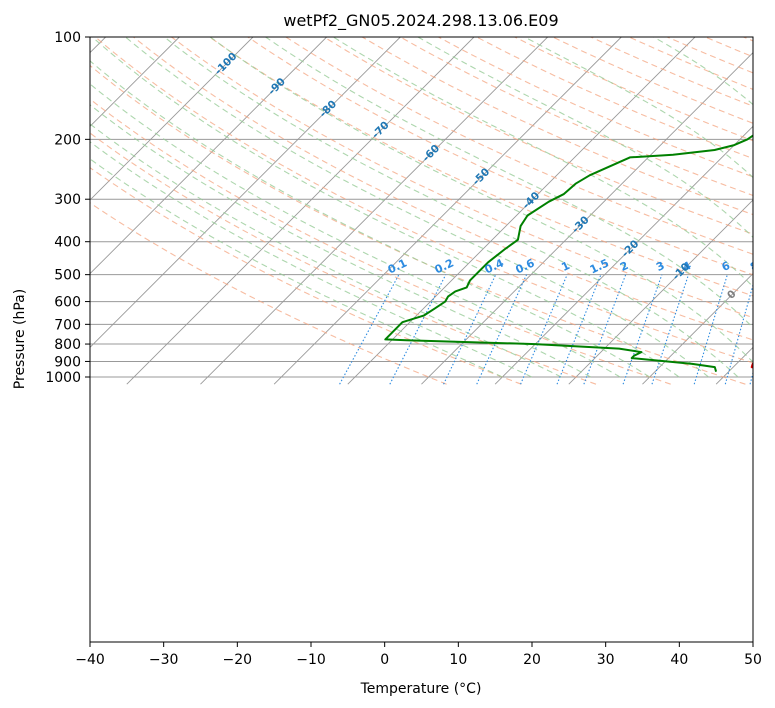 This screenshot has width=775, height=708. I want to click on x-tick-label: 10, so click(458, 660).